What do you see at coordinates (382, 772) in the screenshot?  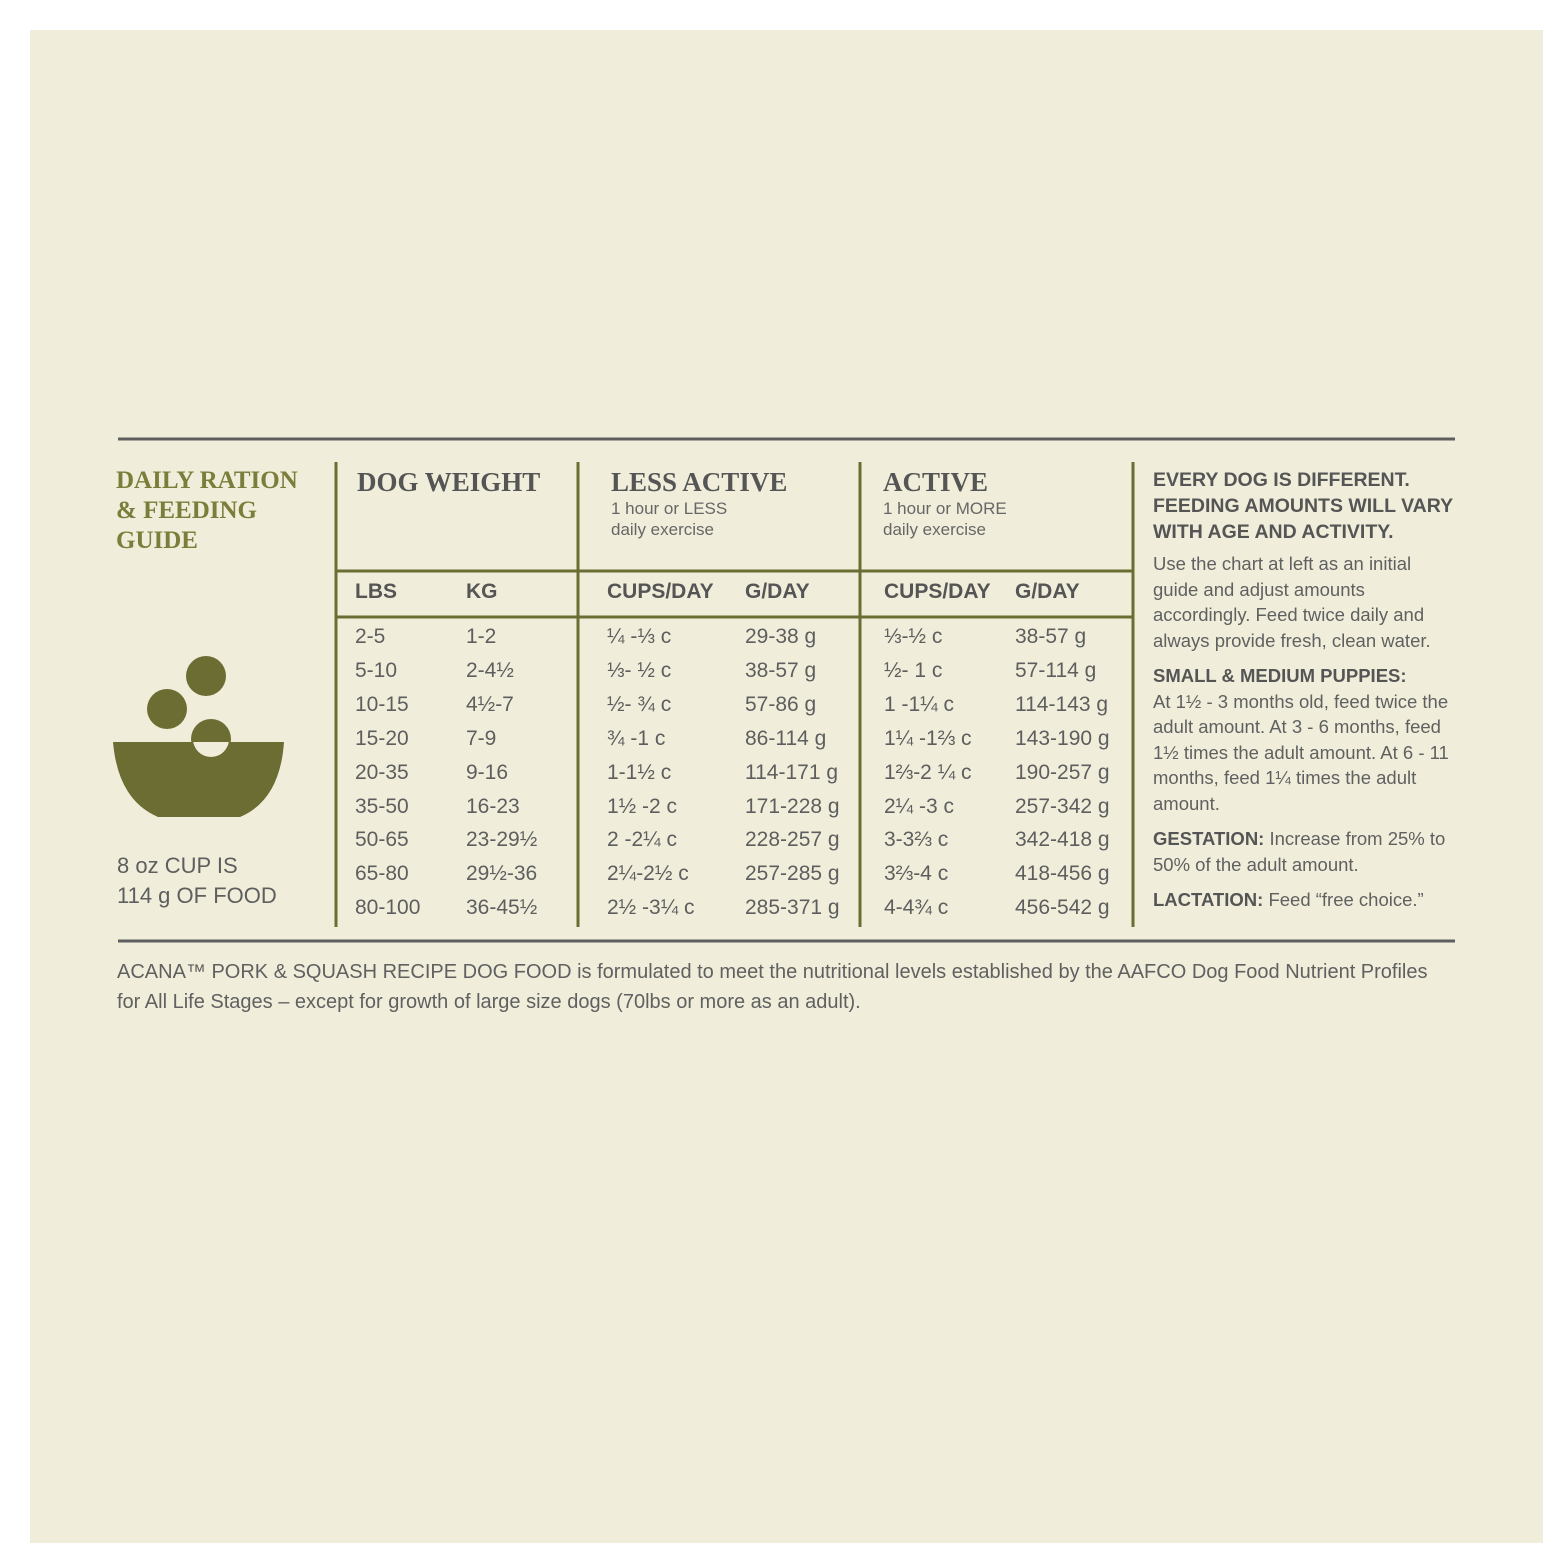 I see `cell: 20-35` at bounding box center [382, 772].